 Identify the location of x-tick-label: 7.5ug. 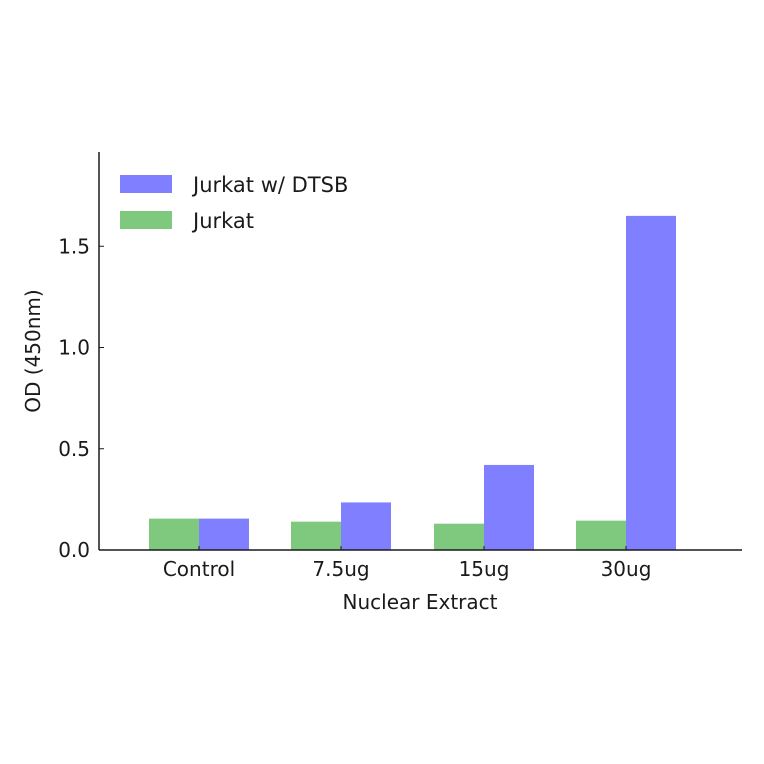
(340, 569).